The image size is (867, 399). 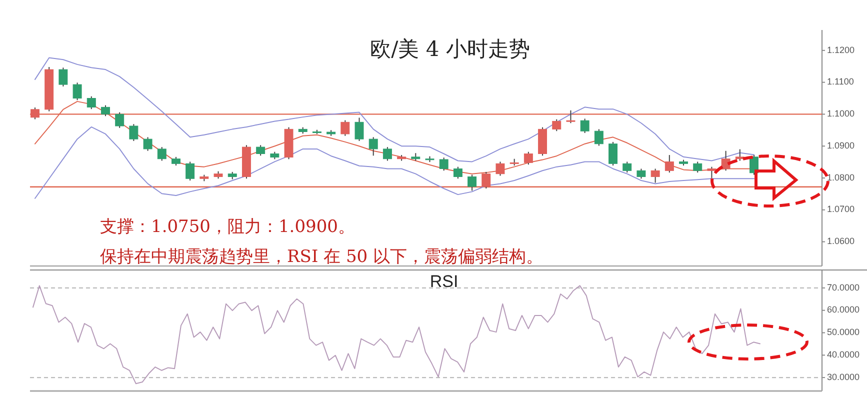 I want to click on y-tick-label: 60.0000, so click(x=843, y=309).